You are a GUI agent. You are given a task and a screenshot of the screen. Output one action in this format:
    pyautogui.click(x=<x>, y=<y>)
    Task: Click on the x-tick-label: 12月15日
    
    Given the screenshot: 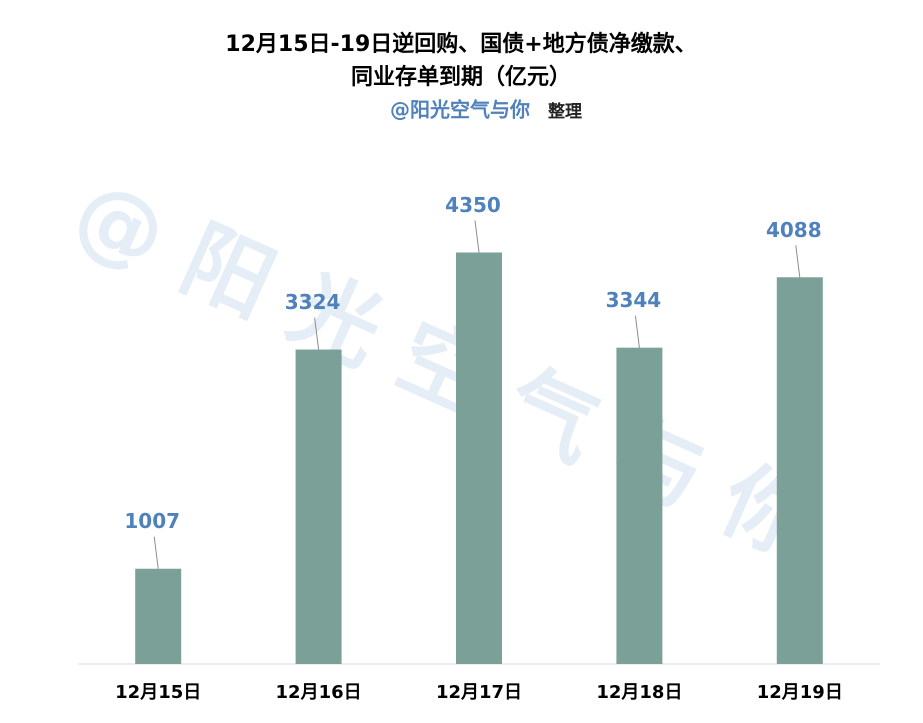 What is the action you would take?
    pyautogui.click(x=158, y=692)
    